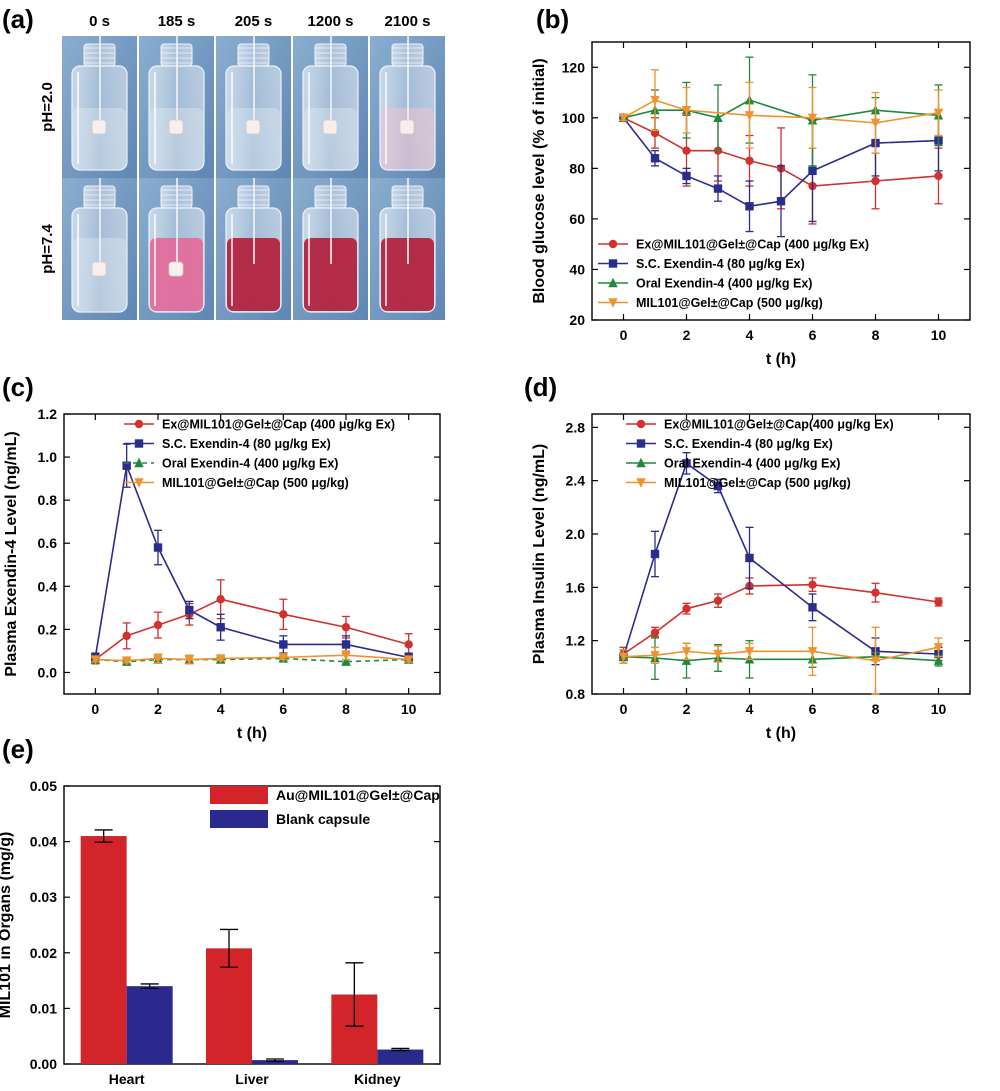 This screenshot has width=1000, height=1091. Describe the element at coordinates (259, 21) in the screenshot. I see `time-labels: 0 s 185 s 205 s 1200 s 2100 s` at that location.